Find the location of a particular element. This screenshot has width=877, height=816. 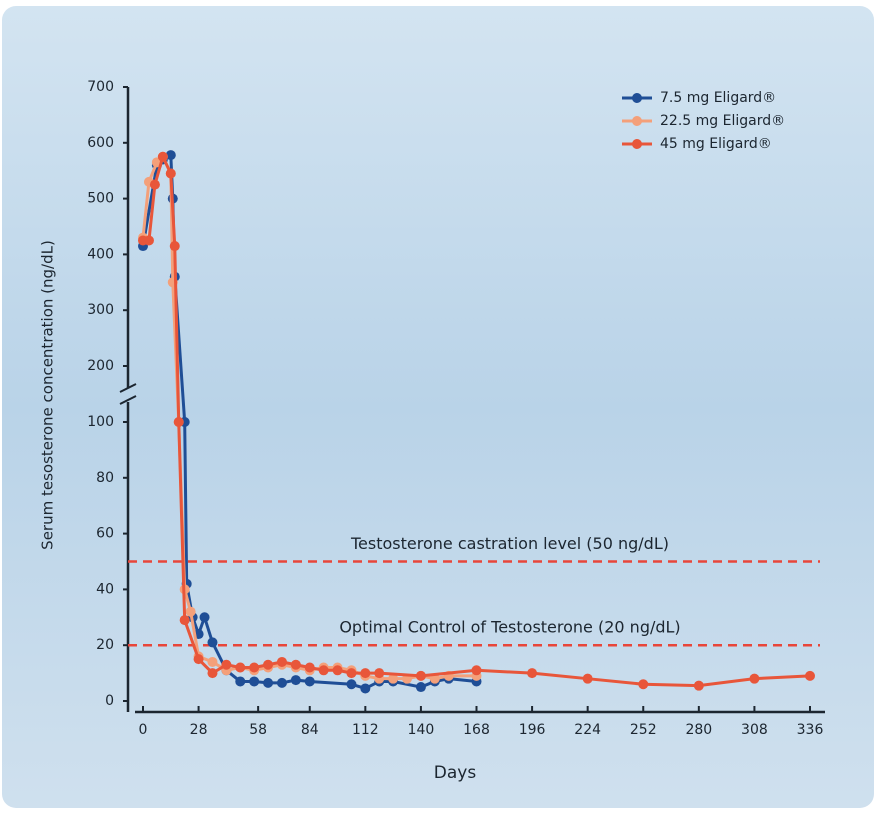

x-axis-label: Days is located at coordinates (455, 773).